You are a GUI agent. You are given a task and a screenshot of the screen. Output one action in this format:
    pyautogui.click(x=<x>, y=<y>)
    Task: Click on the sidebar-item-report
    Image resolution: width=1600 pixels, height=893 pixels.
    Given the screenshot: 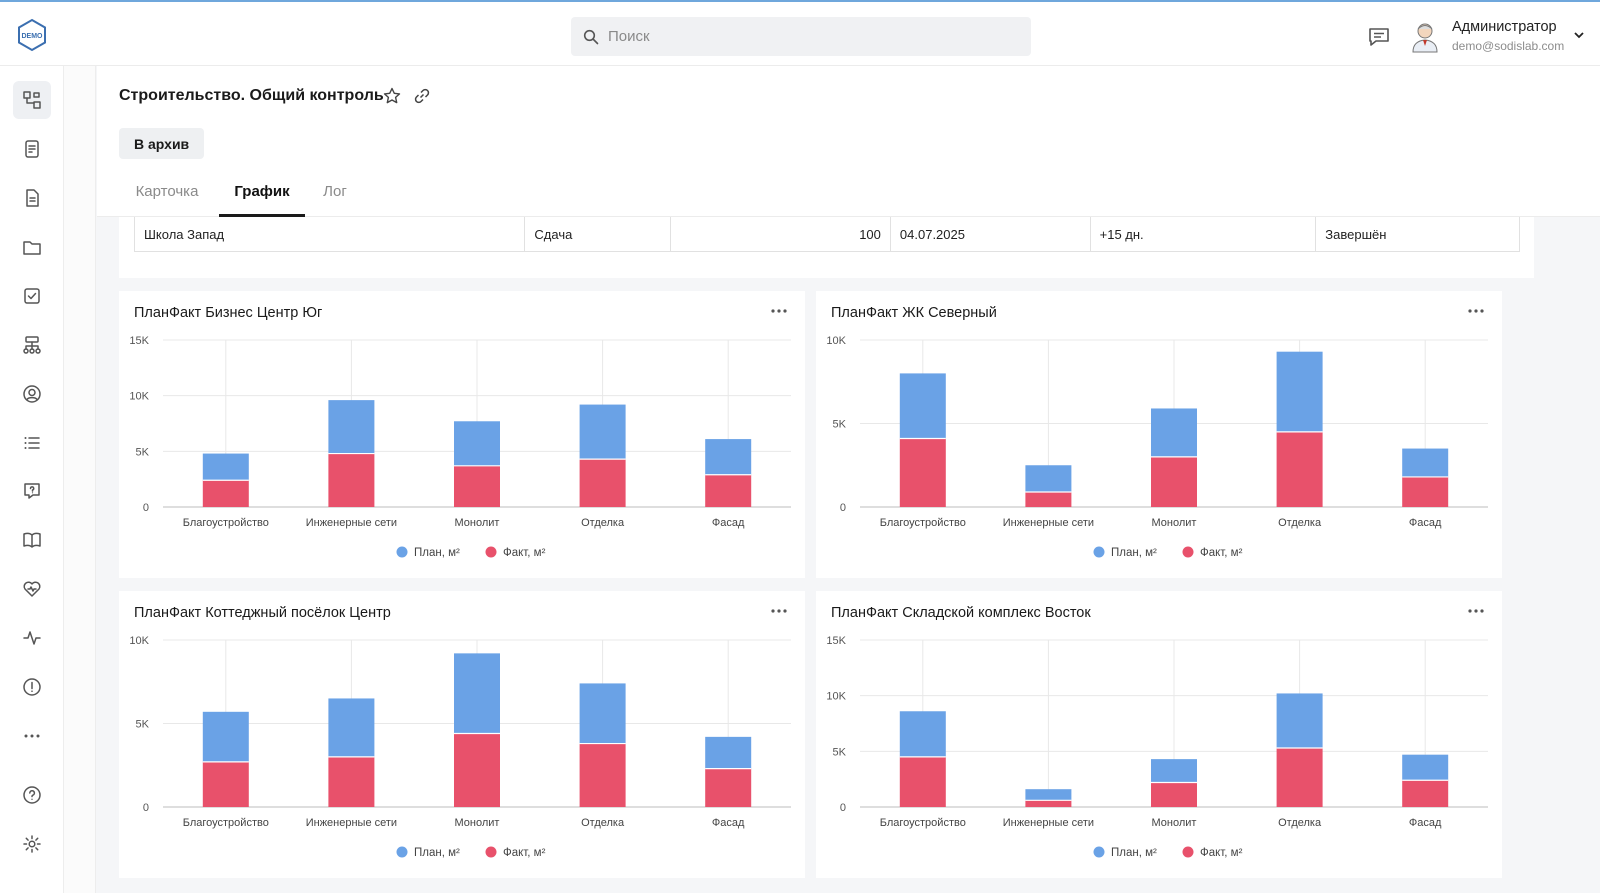 What is the action you would take?
    pyautogui.click(x=32, y=149)
    